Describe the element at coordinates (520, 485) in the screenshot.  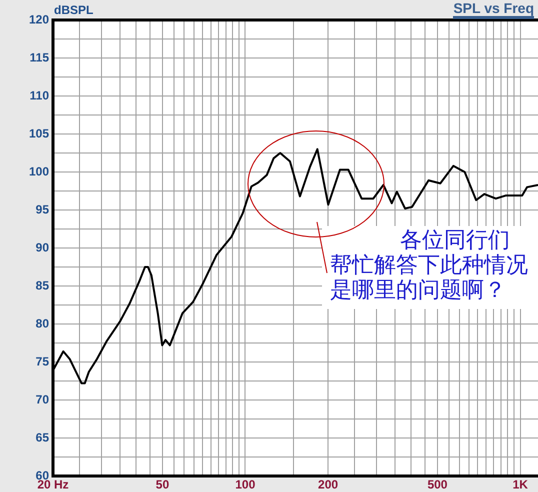
I see `x-tick-label: 1K` at that location.